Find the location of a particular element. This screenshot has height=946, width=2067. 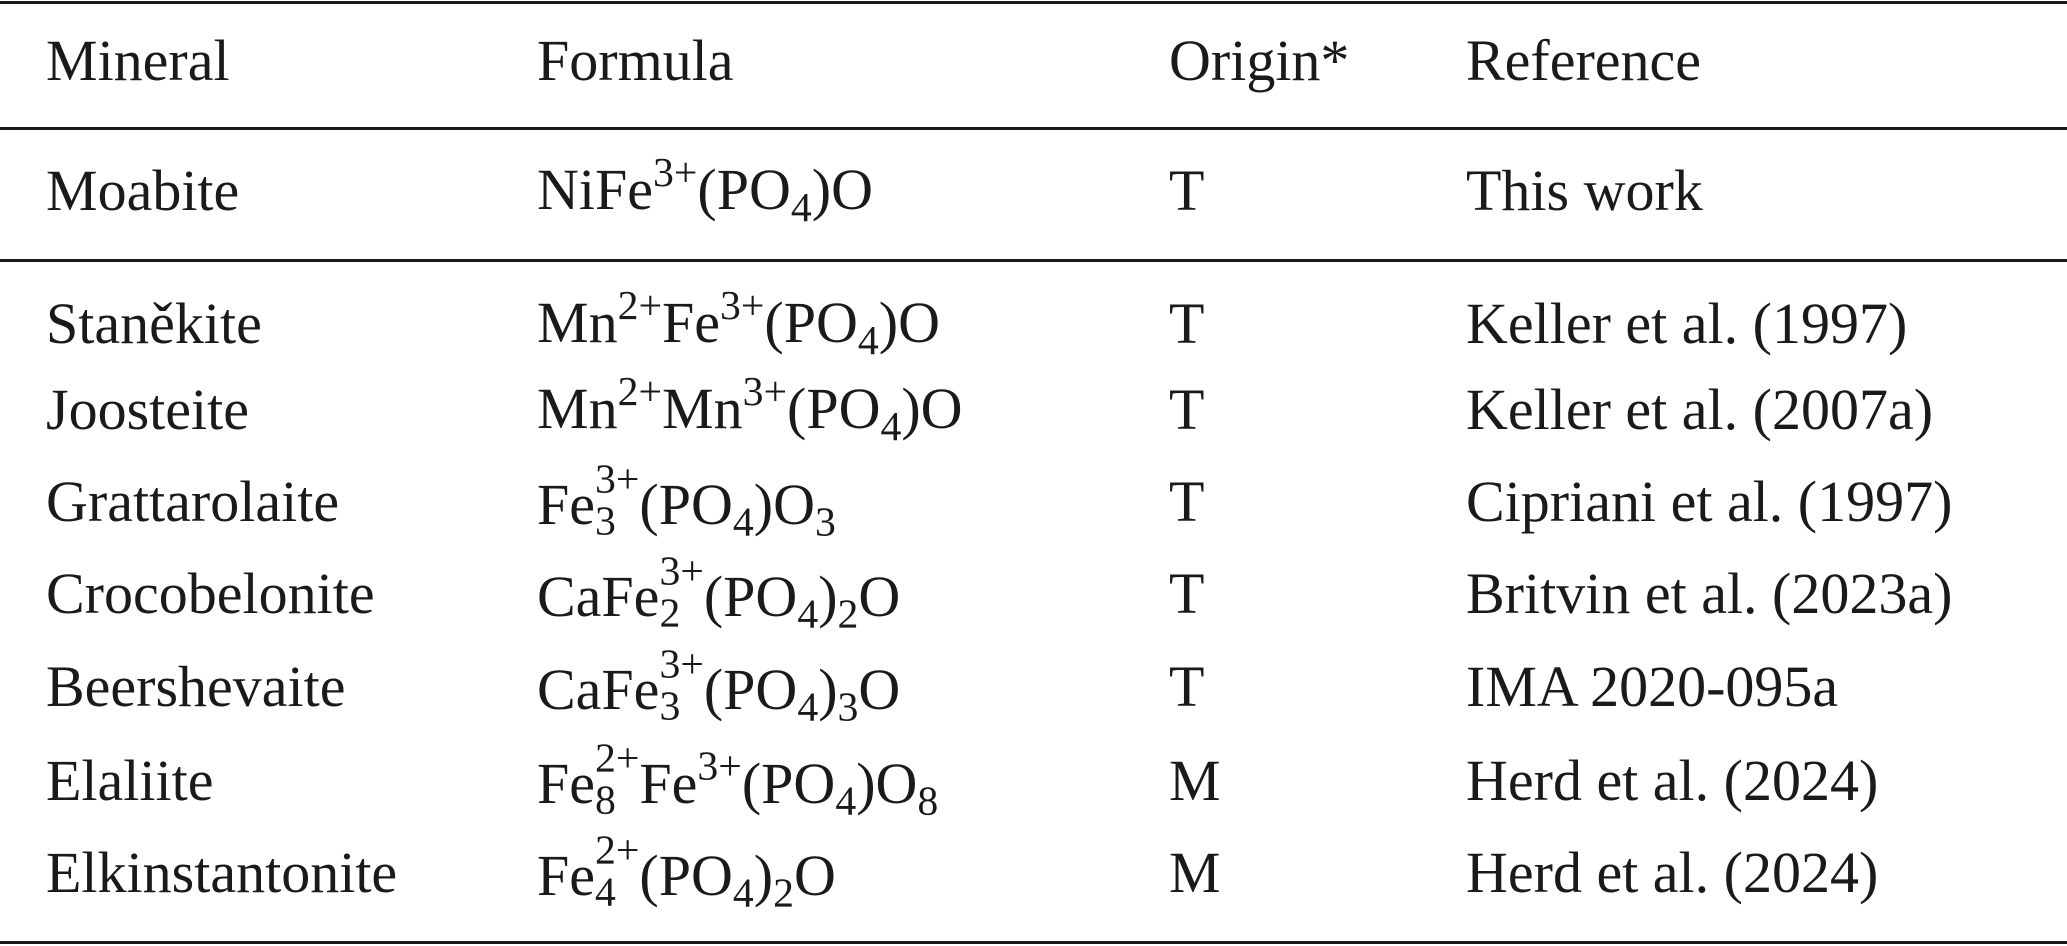

formula-cell: CaFe 3+ 3 (PO4)3O is located at coordinates (719, 686).